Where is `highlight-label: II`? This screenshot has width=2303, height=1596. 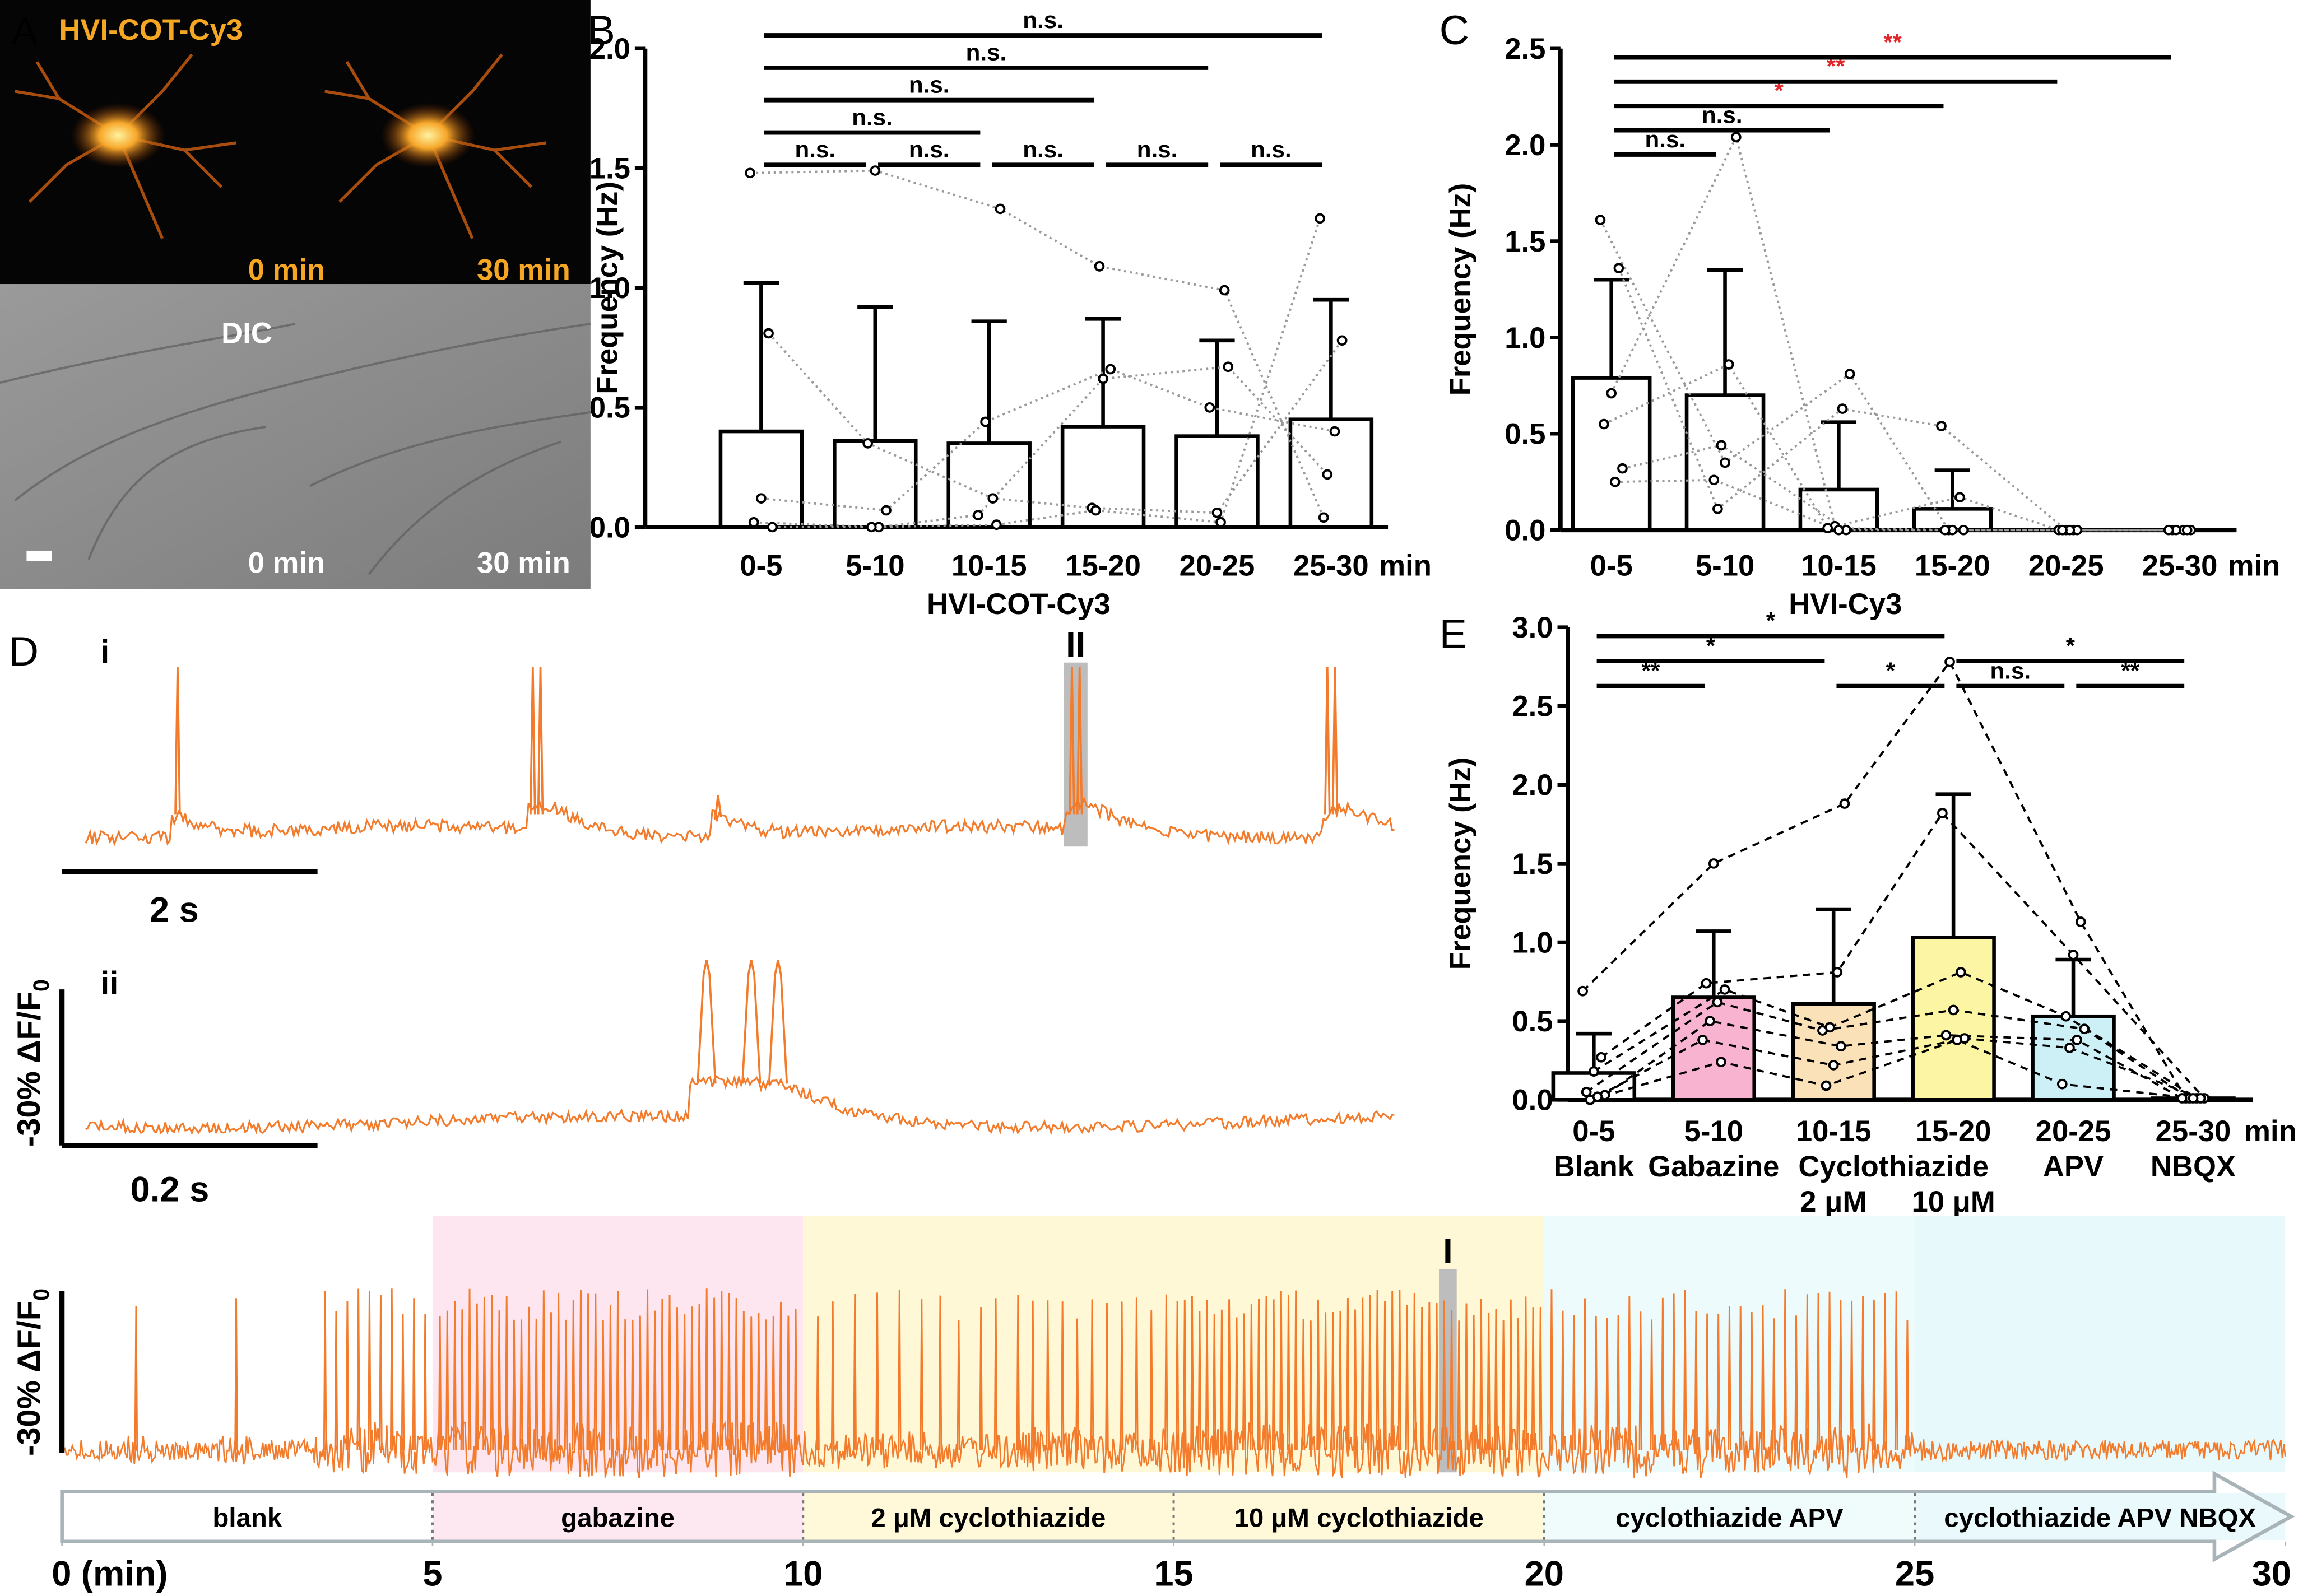
highlight-label: II is located at coordinates (1075, 644).